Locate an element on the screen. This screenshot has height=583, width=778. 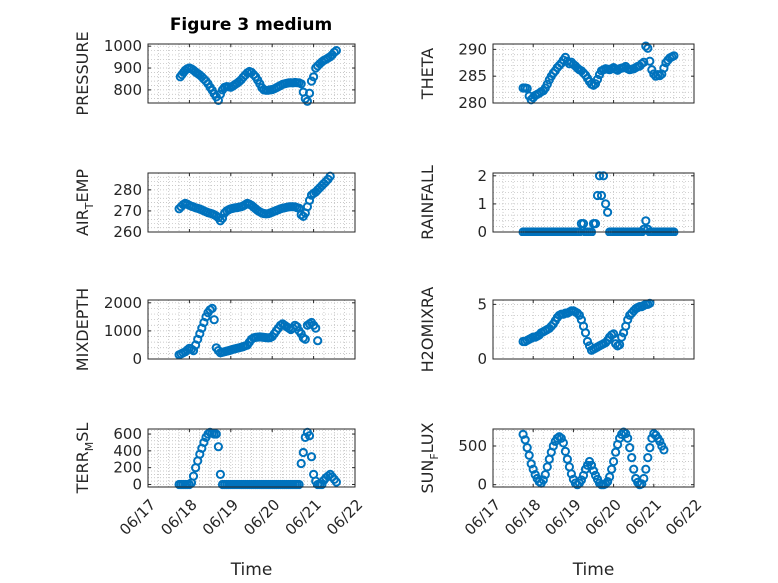
y-tick-label: 285 is located at coordinates (472, 76).